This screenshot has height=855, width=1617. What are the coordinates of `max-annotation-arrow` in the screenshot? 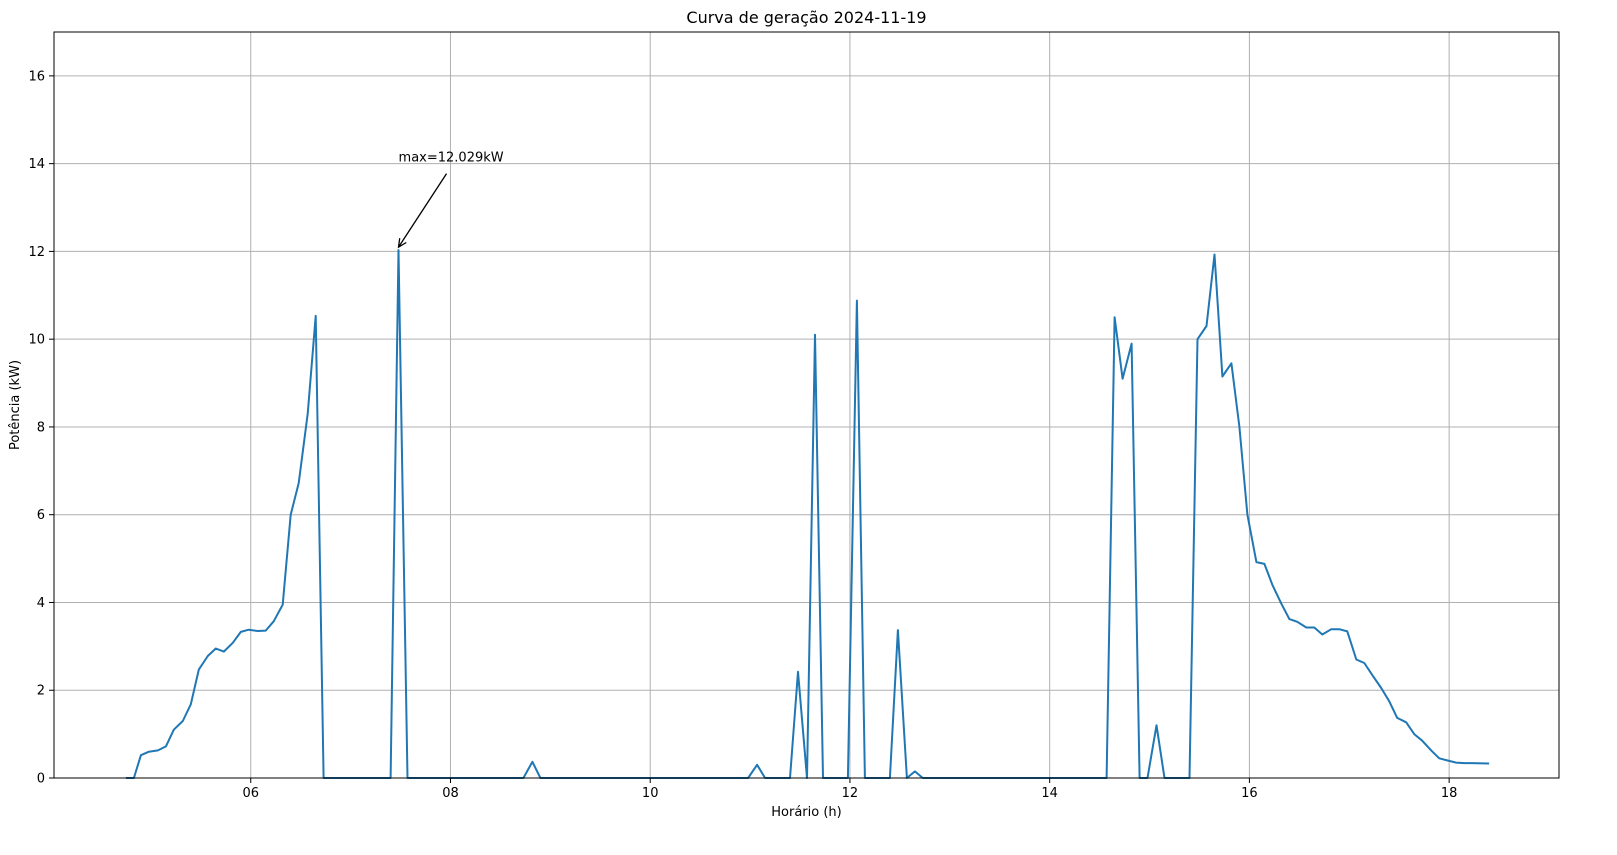 It's located at (422, 210).